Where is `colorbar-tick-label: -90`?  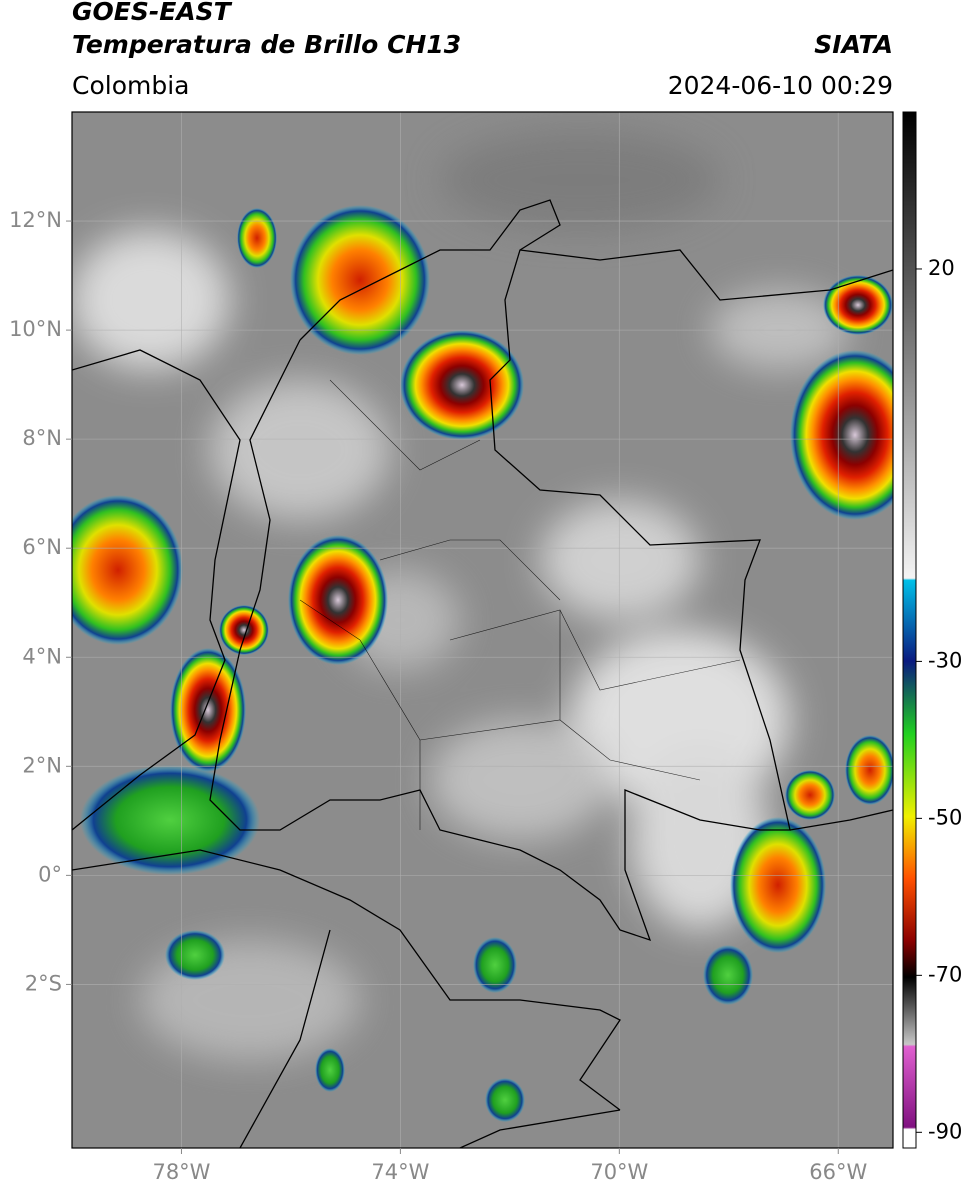
colorbar-tick-label: -90 is located at coordinates (945, 1131).